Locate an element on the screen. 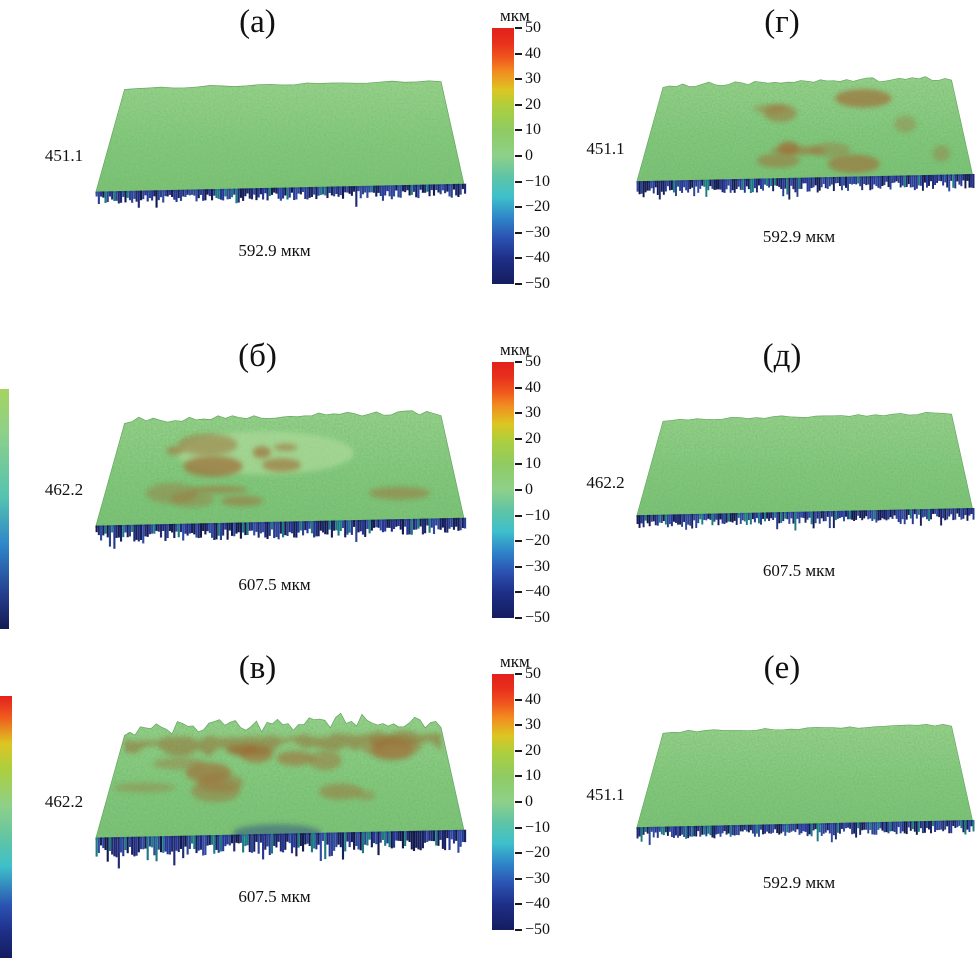  colorbar-tick: −30 is located at coordinates (533, 878).